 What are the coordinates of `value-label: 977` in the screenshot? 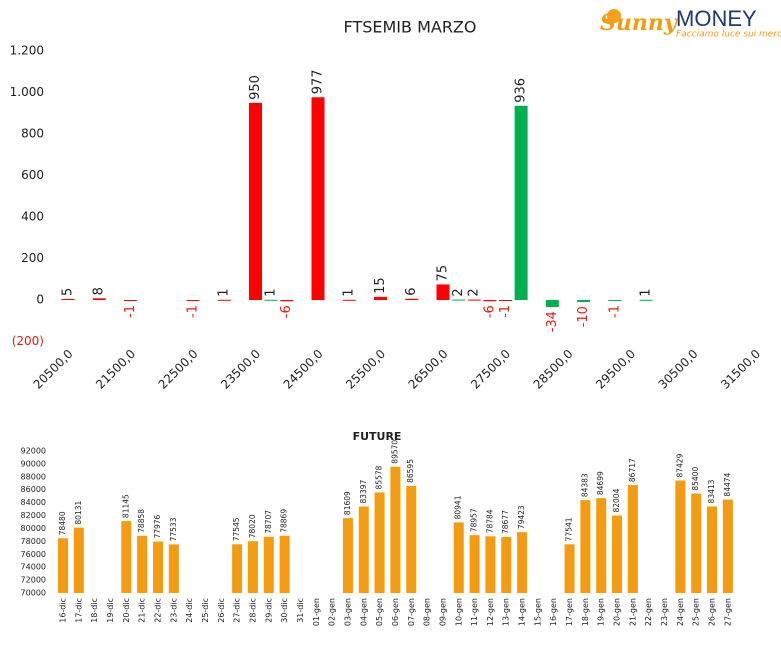 It's located at (318, 81).